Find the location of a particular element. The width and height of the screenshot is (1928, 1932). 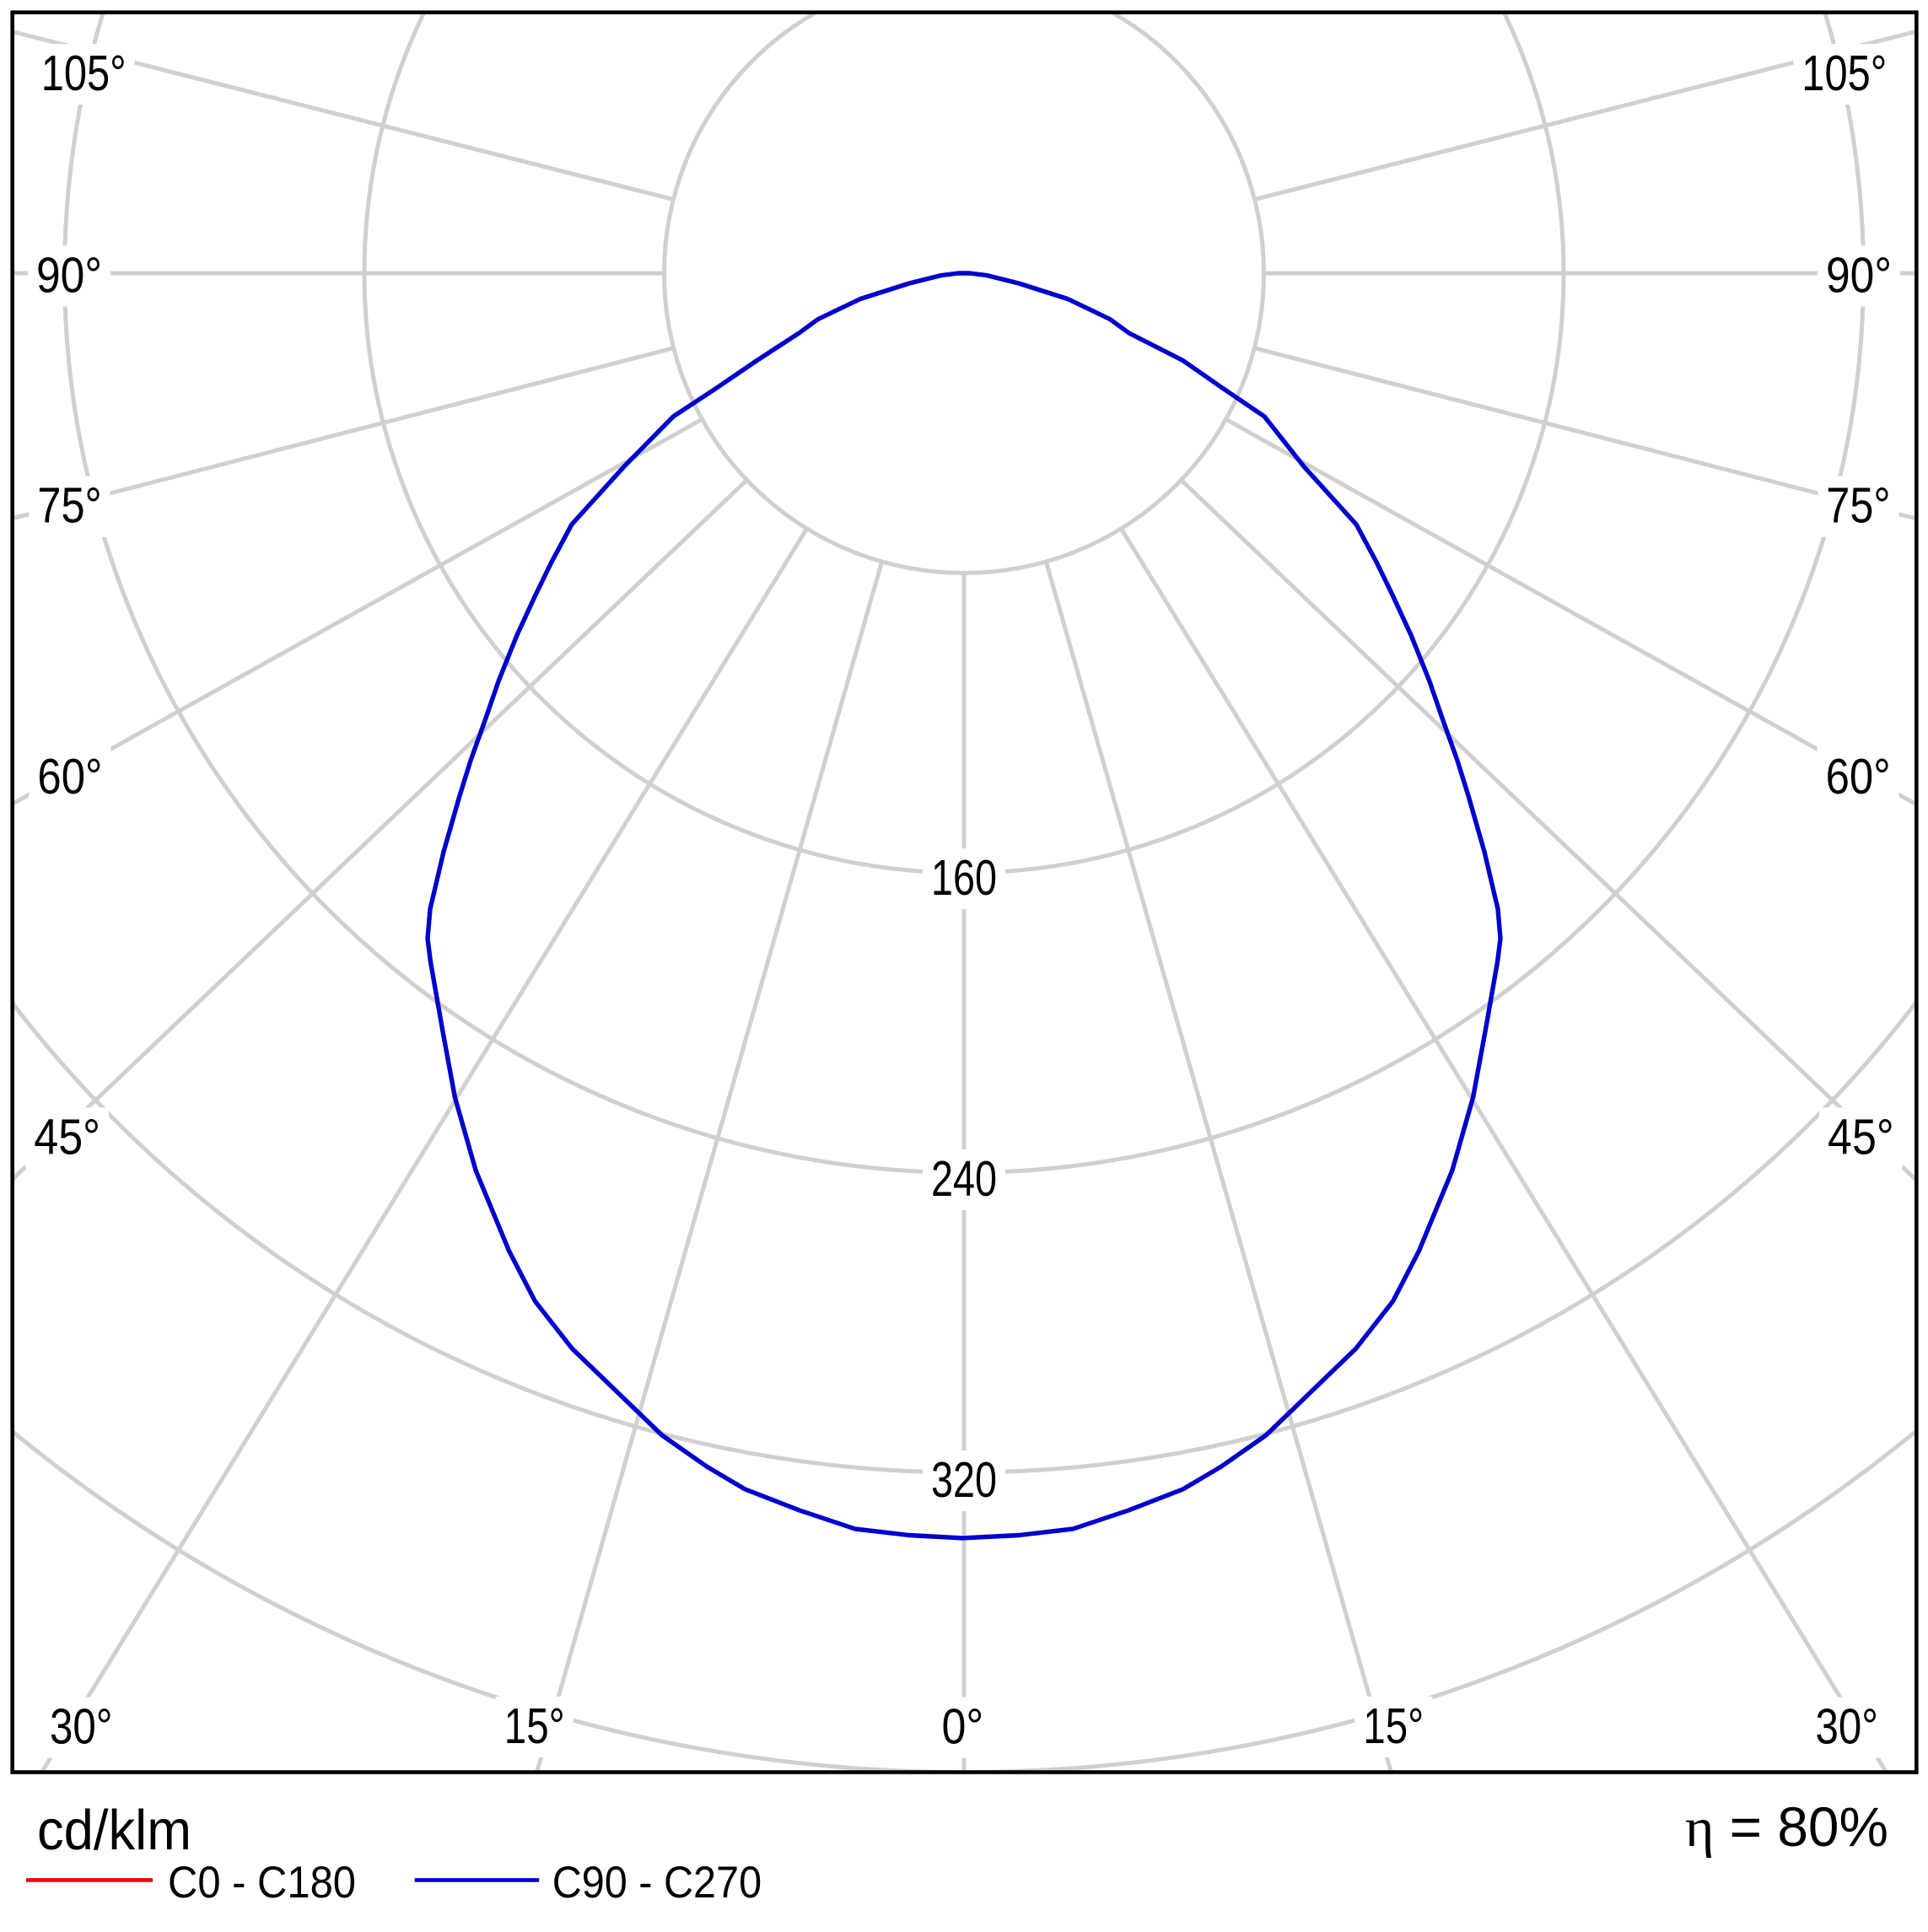

svg-text: 240 is located at coordinates (964, 1179).